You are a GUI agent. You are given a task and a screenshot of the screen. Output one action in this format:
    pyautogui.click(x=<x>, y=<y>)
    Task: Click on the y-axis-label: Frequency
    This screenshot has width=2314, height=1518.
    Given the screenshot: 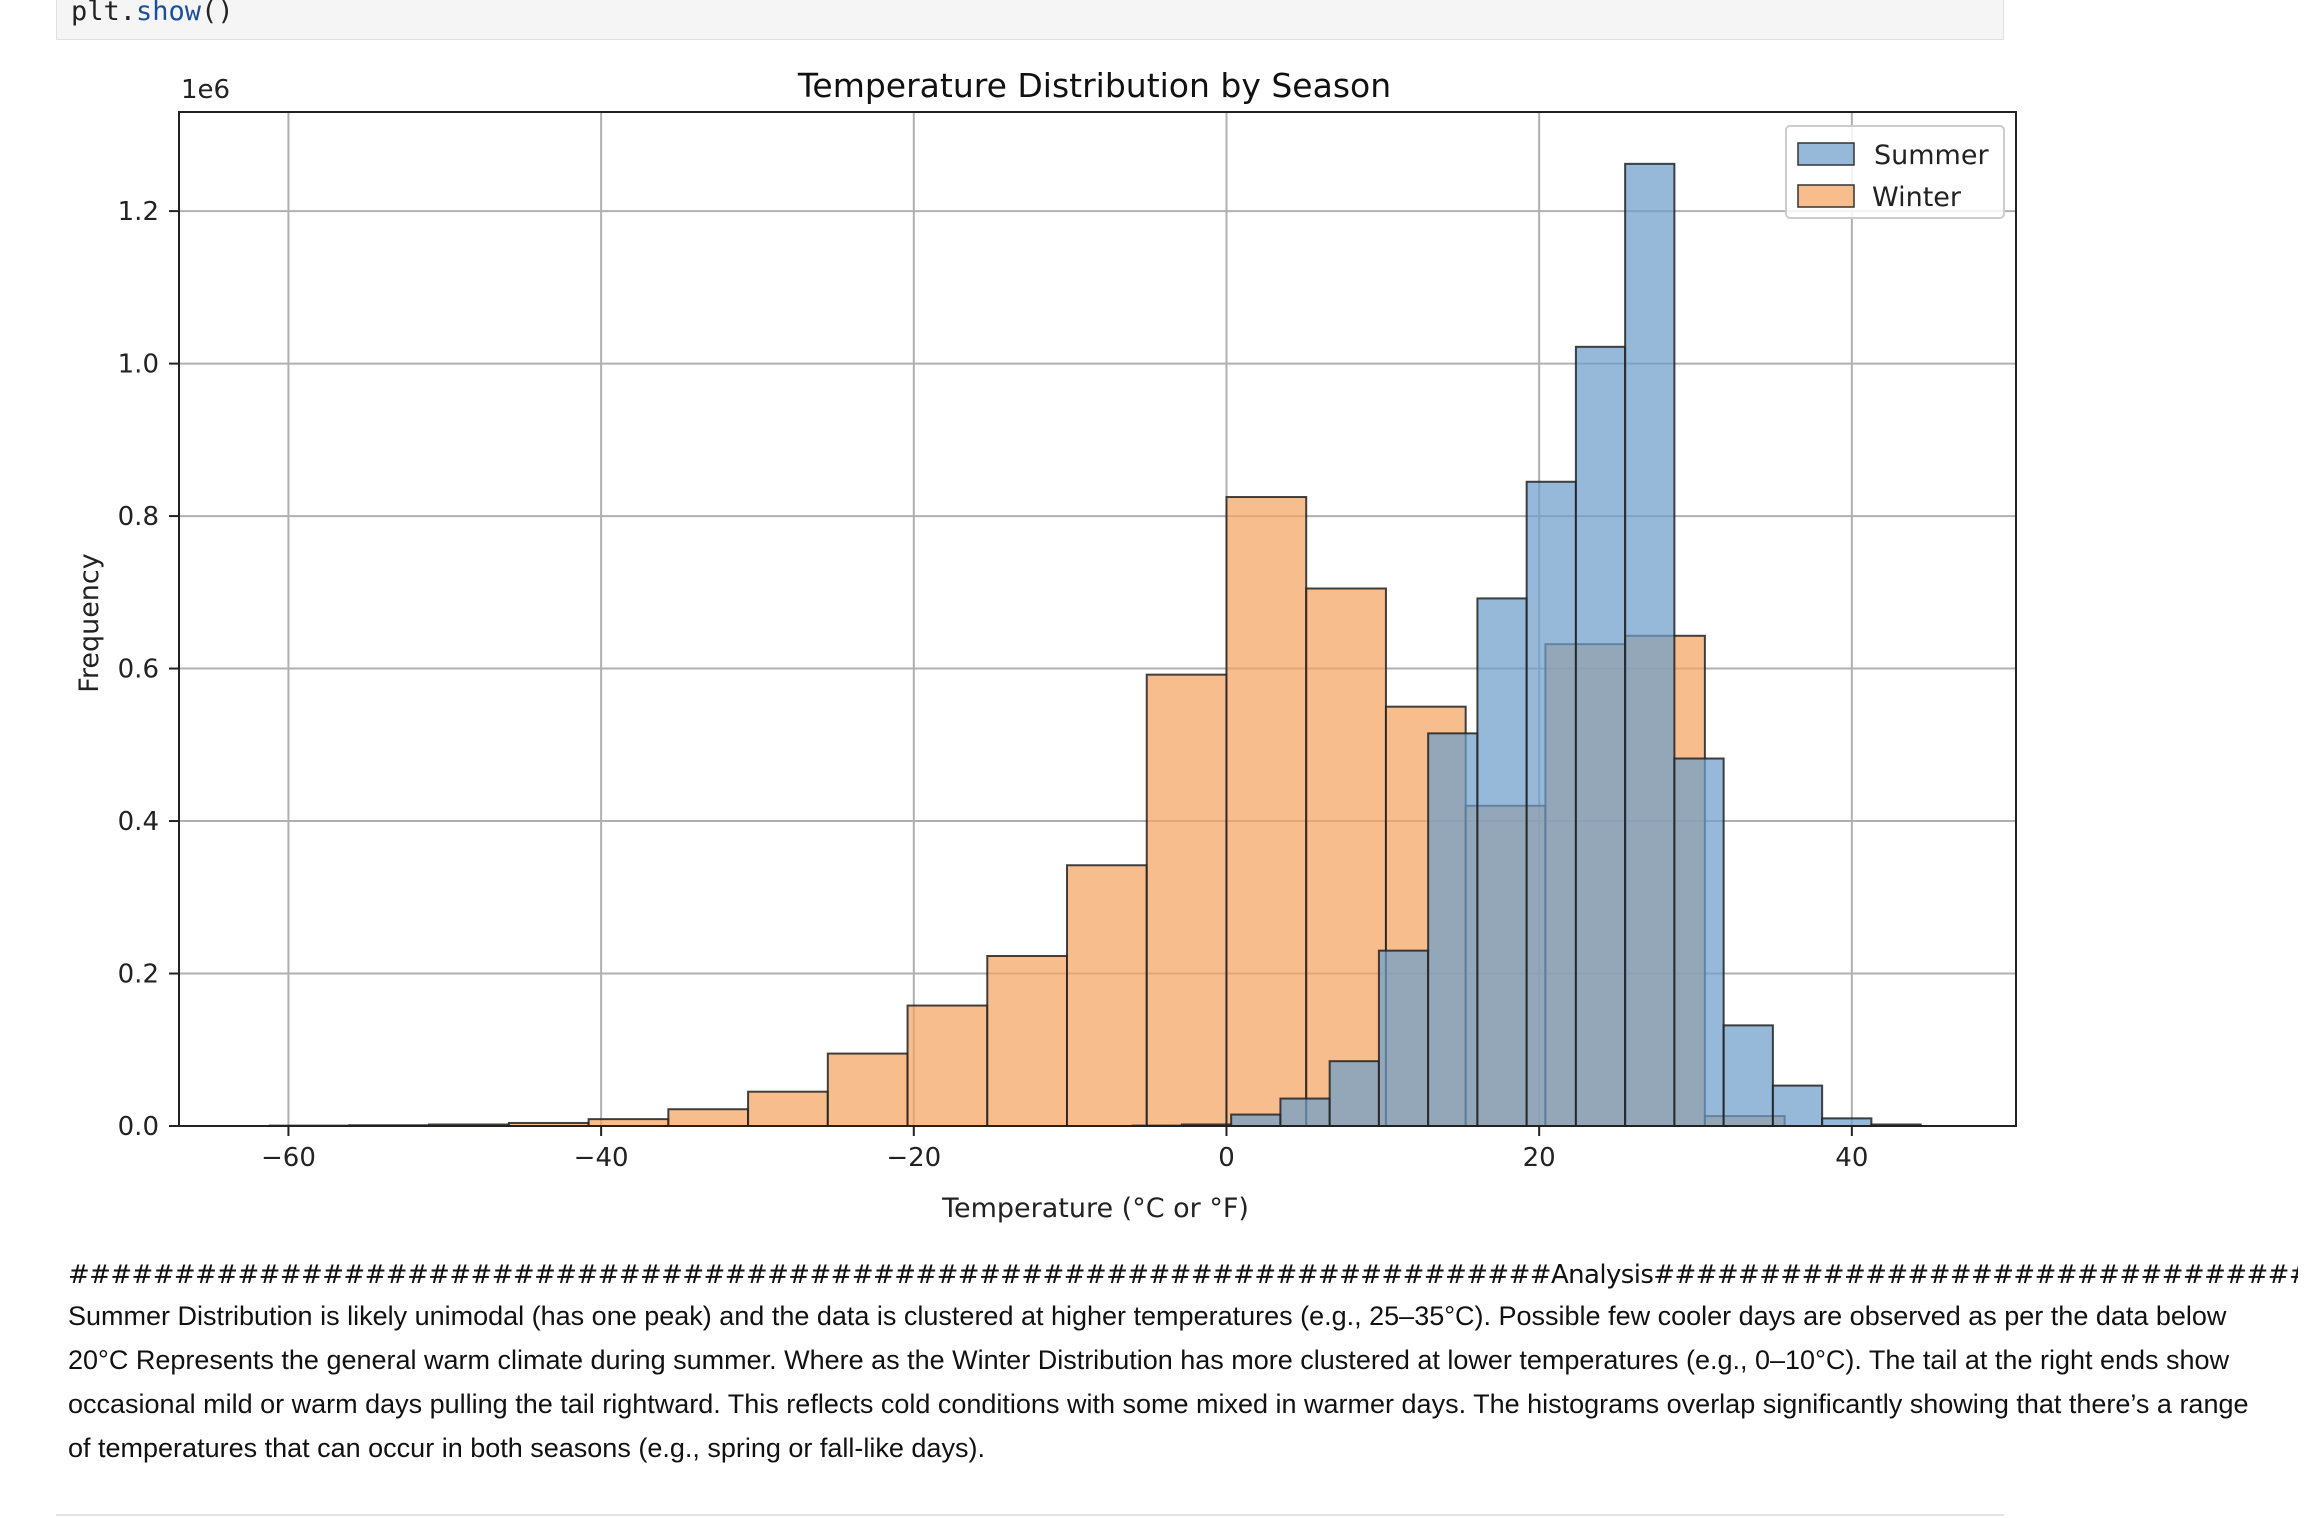 What is the action you would take?
    pyautogui.click(x=89, y=623)
    